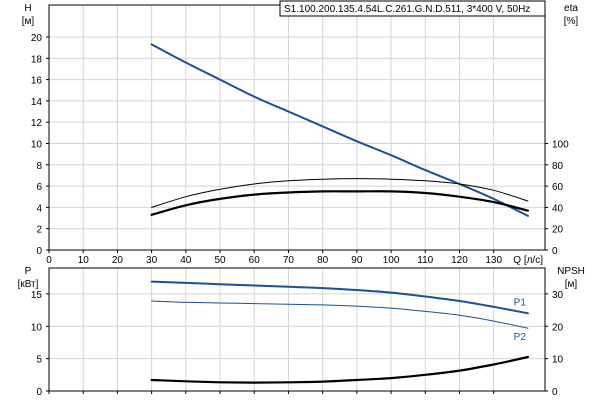  I want to click on top-x-tick-label: 30, so click(152, 260).